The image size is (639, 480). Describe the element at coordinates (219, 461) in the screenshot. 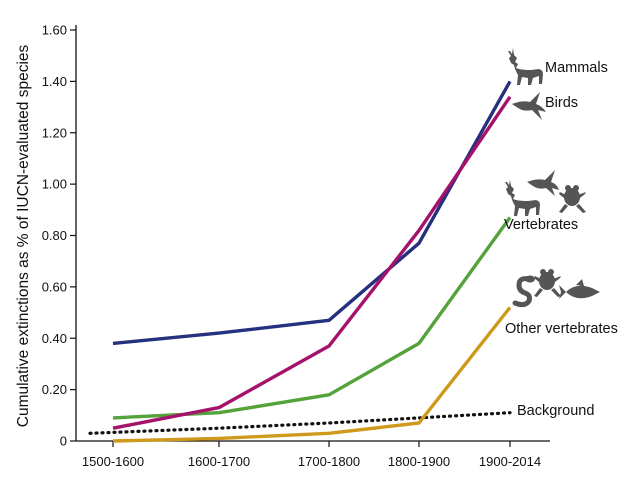

I see `x-tick-label: 1600-1700` at that location.